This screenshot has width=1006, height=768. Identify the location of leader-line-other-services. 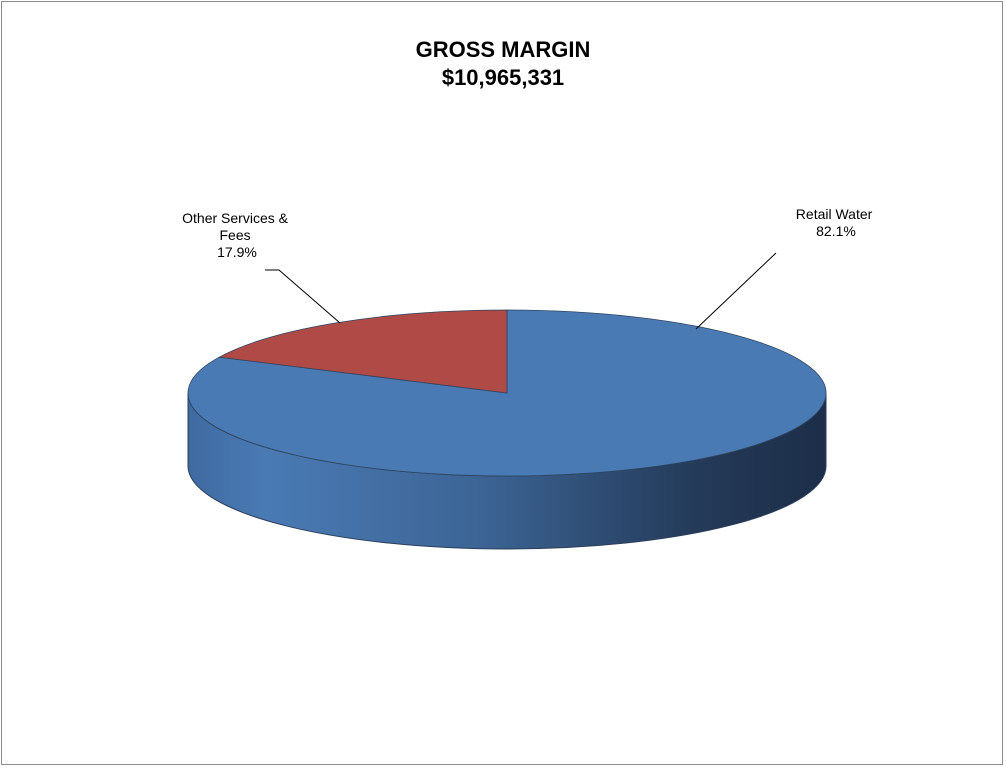
(303, 296).